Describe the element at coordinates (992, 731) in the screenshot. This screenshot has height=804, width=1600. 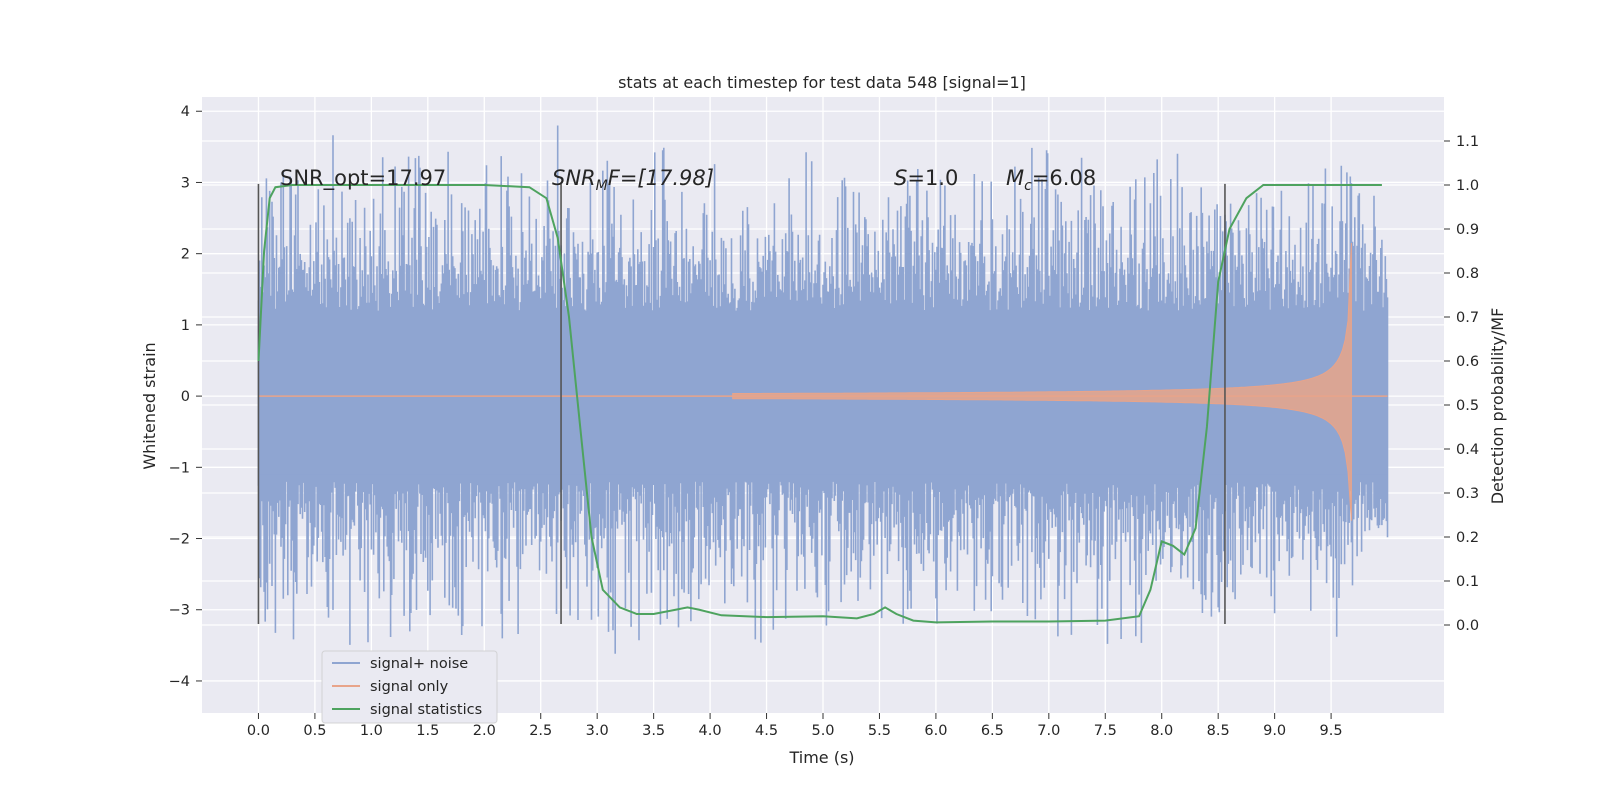
I see `x-tick-label: 6.5` at that location.